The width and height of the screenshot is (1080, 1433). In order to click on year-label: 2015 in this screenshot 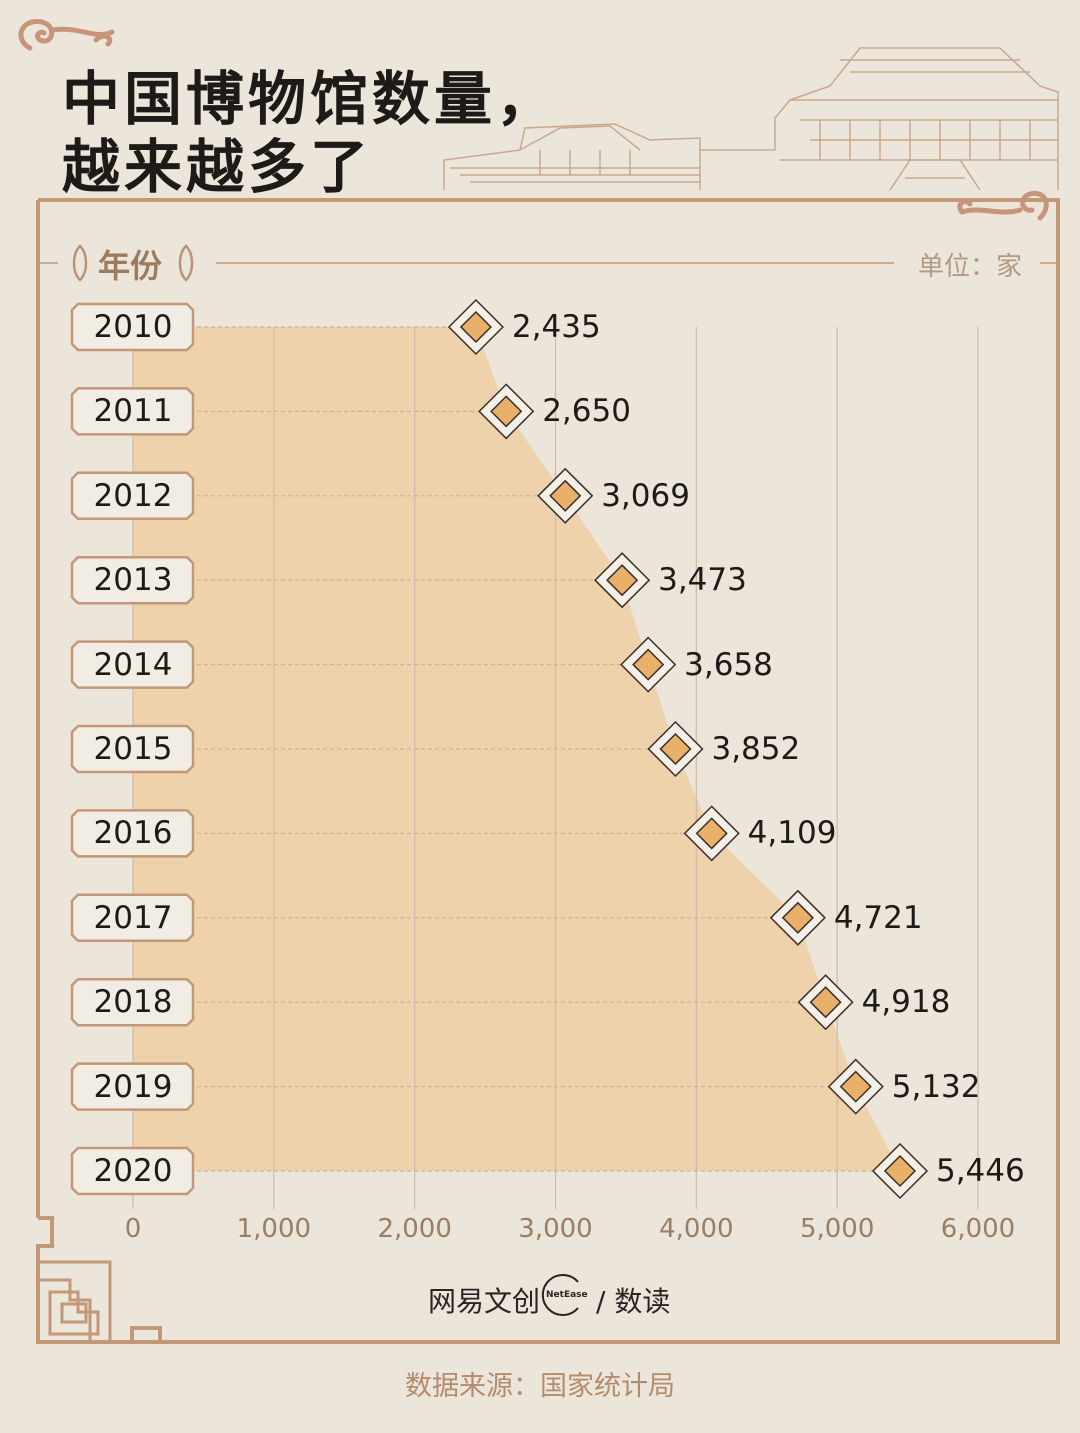, I will do `click(133, 749)`.